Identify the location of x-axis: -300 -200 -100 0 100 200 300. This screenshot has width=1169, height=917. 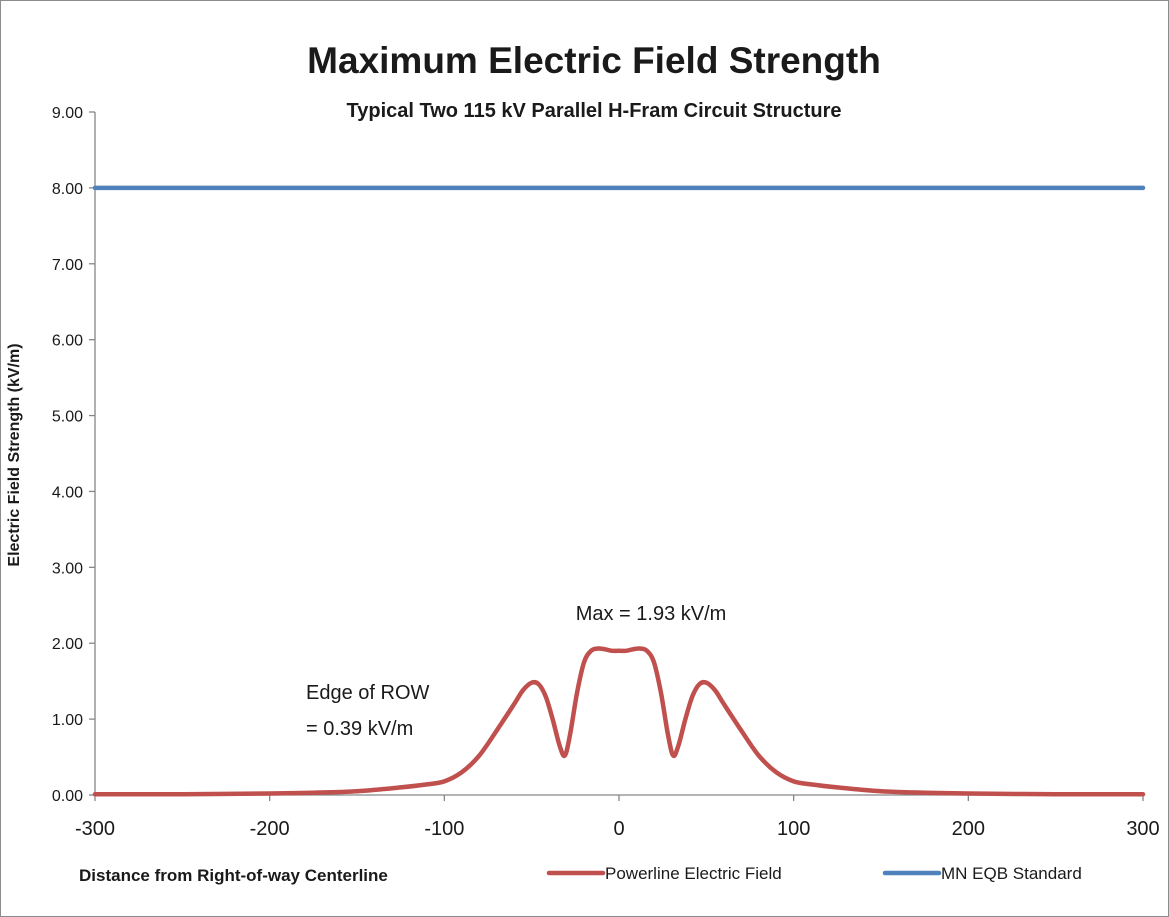
(617, 817).